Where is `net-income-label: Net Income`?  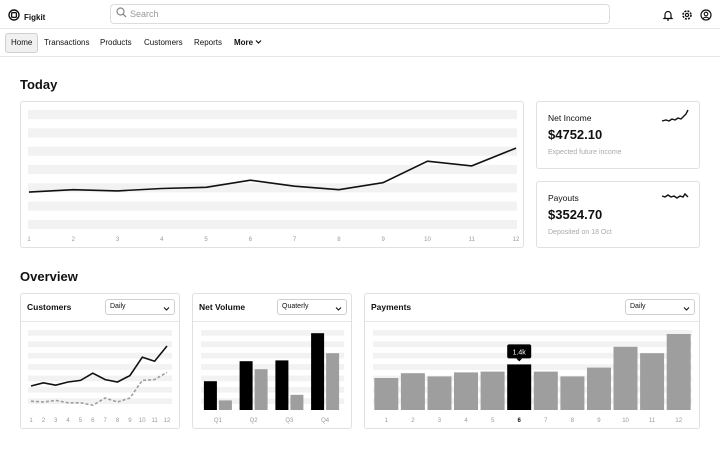
net-income-label: Net Income is located at coordinates (570, 118).